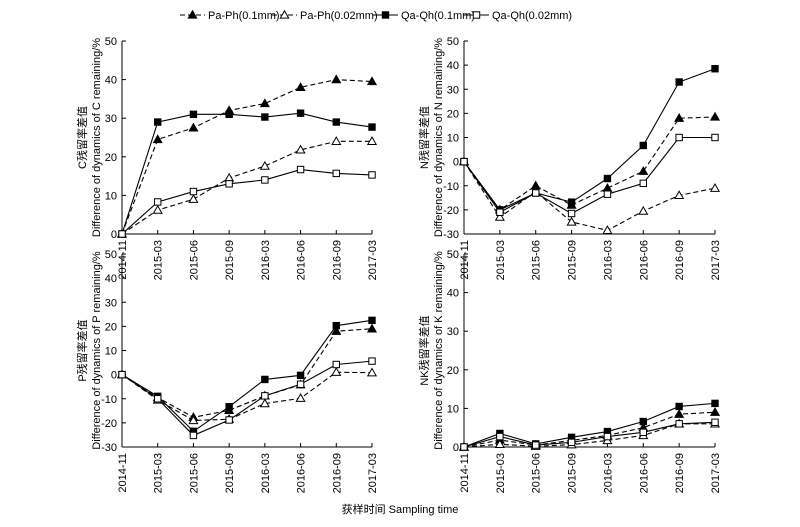 Image resolution: width=800 pixels, height=527 pixels. Describe the element at coordinates (111, 158) in the screenshot. I see `y-tick-label: 20` at that location.